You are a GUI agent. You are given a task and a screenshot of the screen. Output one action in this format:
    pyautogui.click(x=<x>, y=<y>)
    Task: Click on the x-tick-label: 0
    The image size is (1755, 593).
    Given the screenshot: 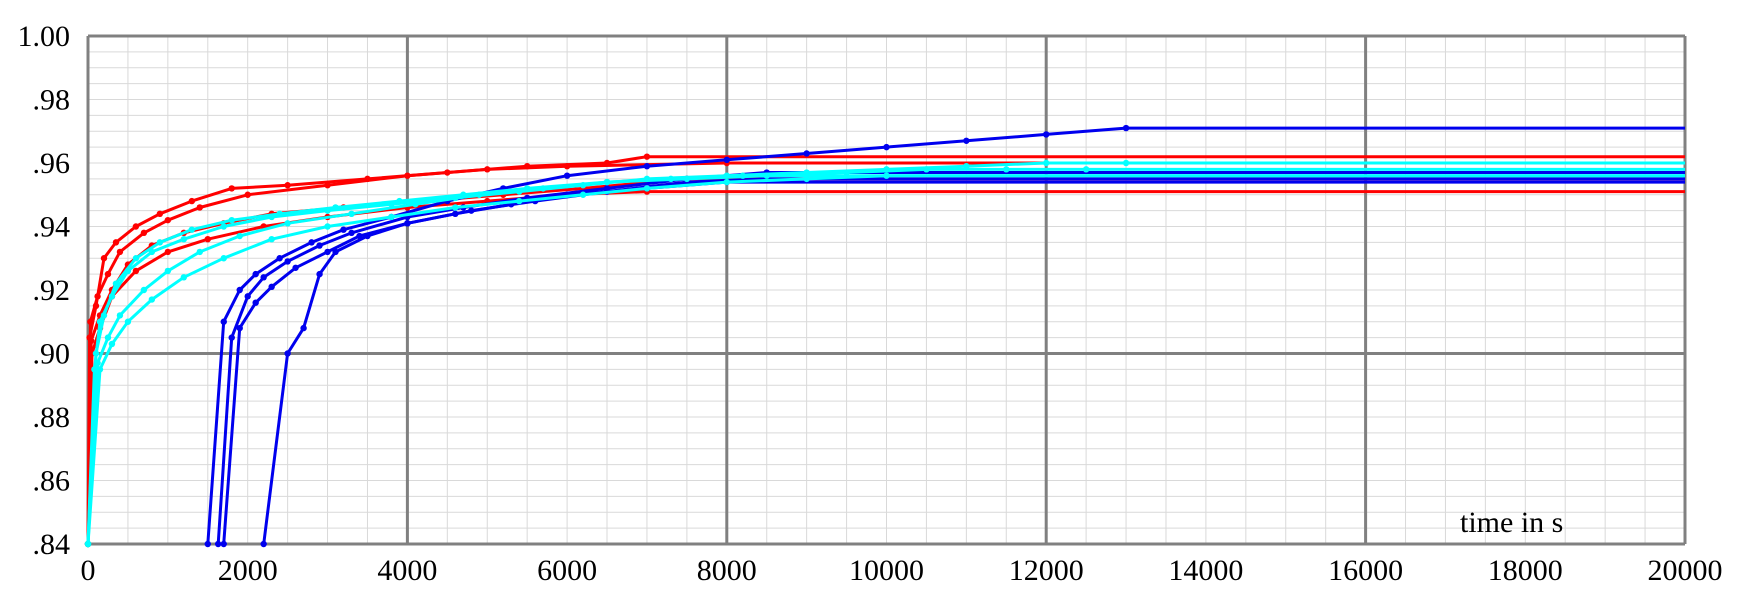 What is the action you would take?
    pyautogui.click(x=88, y=570)
    